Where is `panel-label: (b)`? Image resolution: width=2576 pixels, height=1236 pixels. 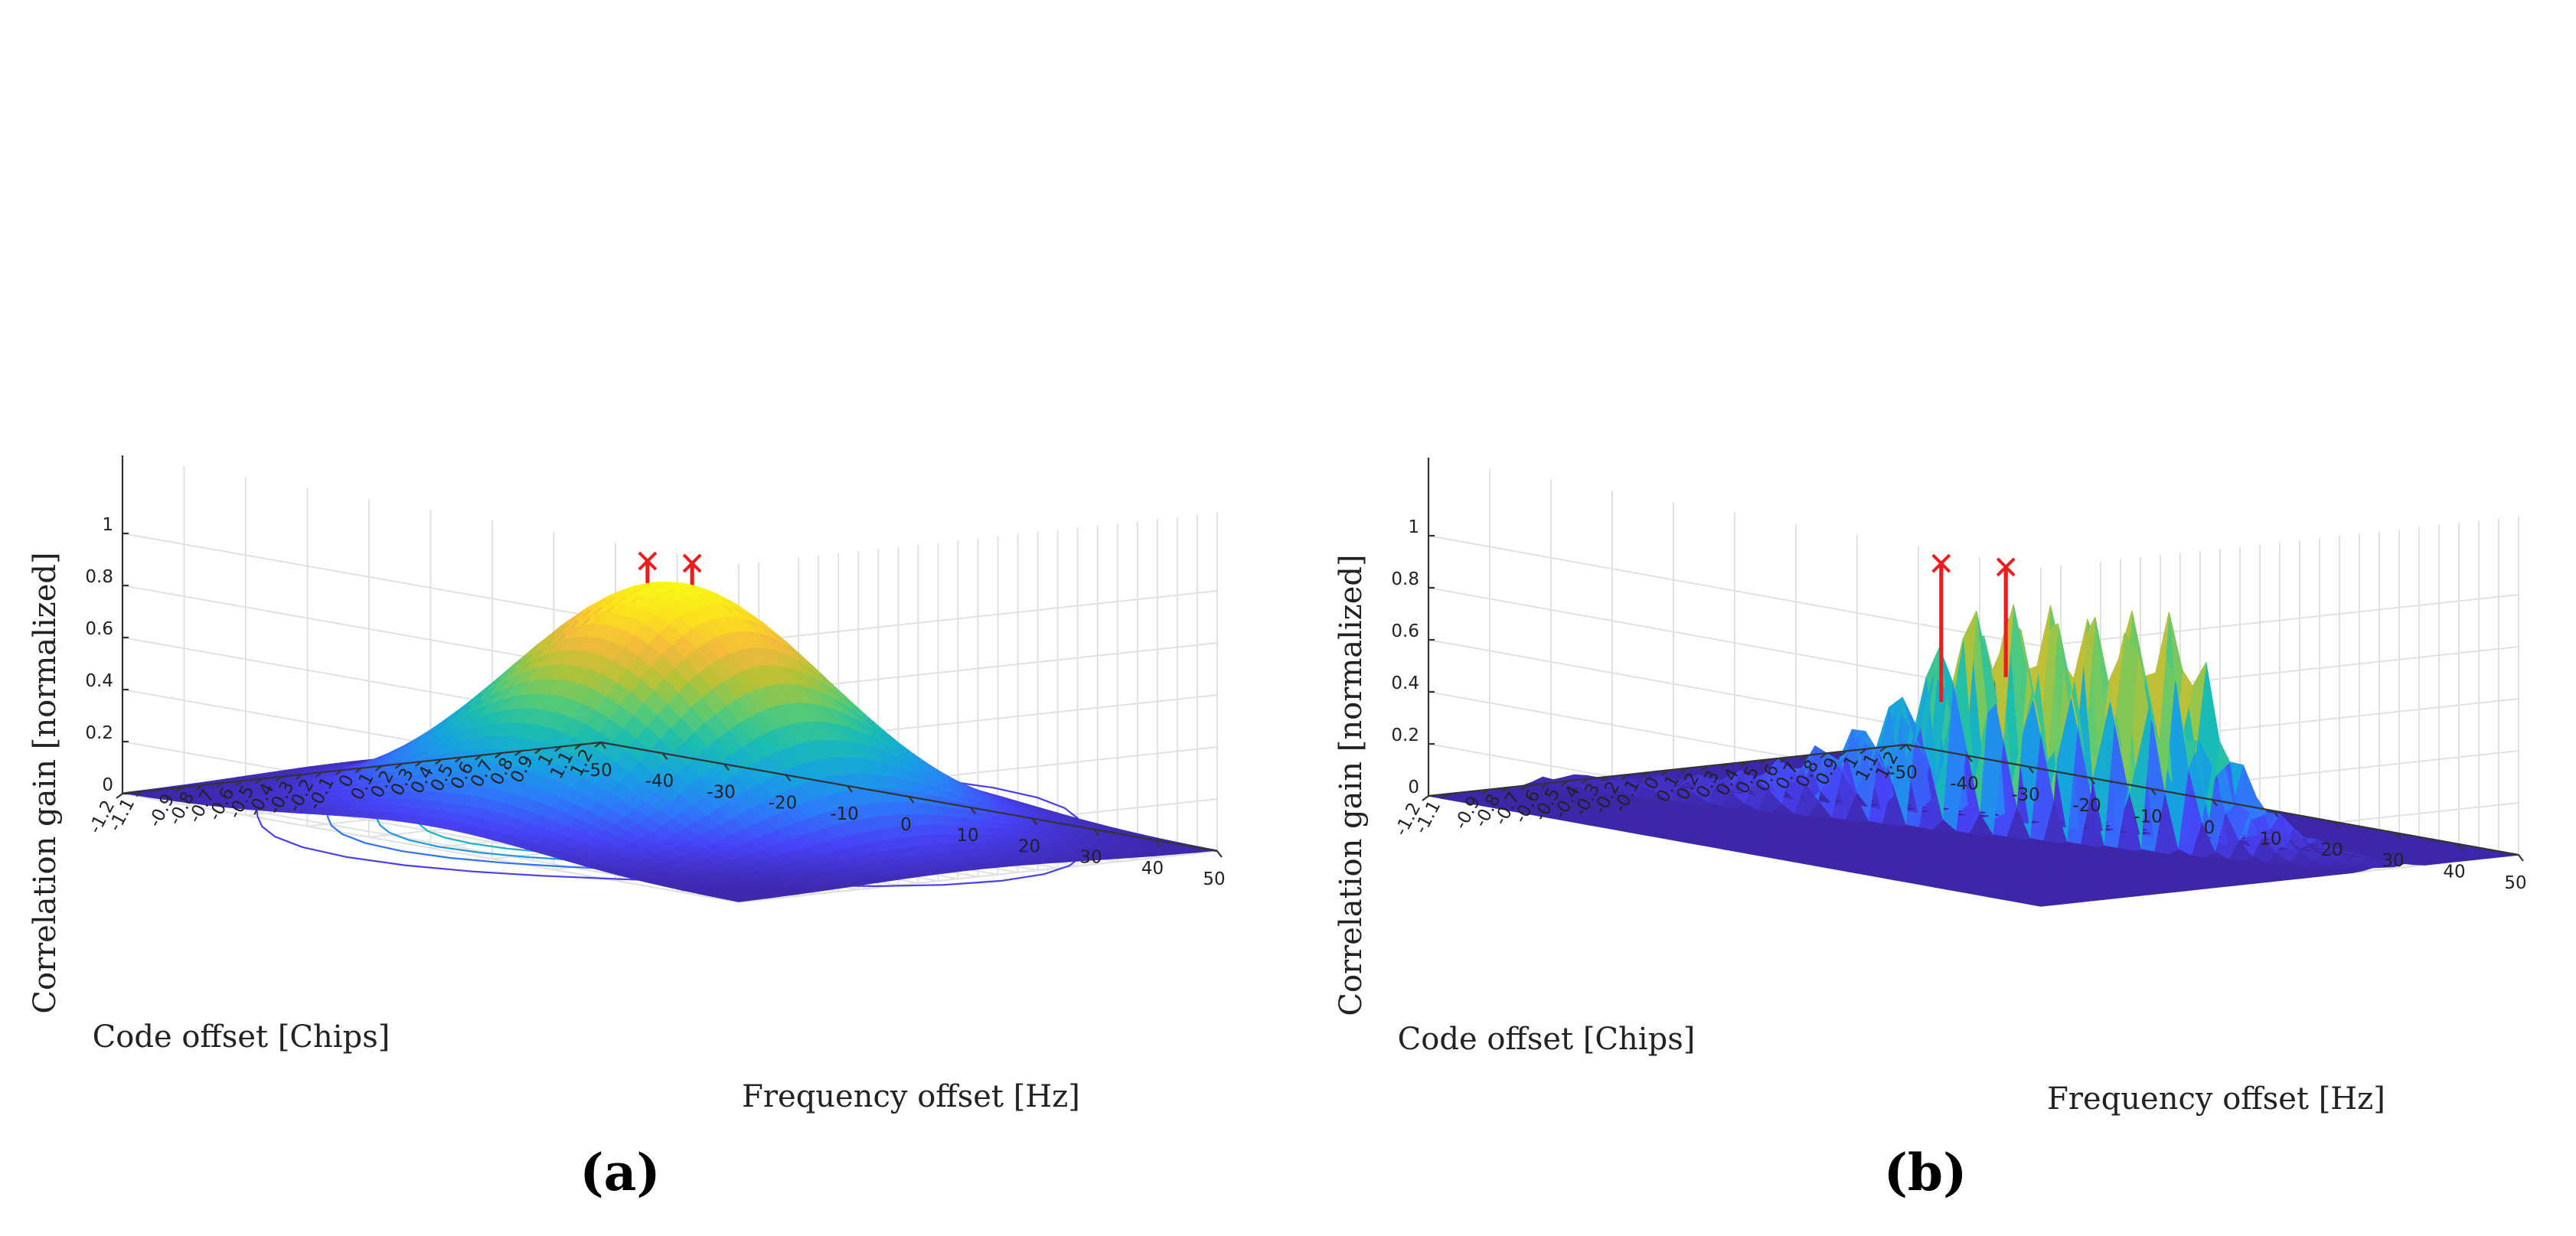 panel-label: (b) is located at coordinates (1925, 1172).